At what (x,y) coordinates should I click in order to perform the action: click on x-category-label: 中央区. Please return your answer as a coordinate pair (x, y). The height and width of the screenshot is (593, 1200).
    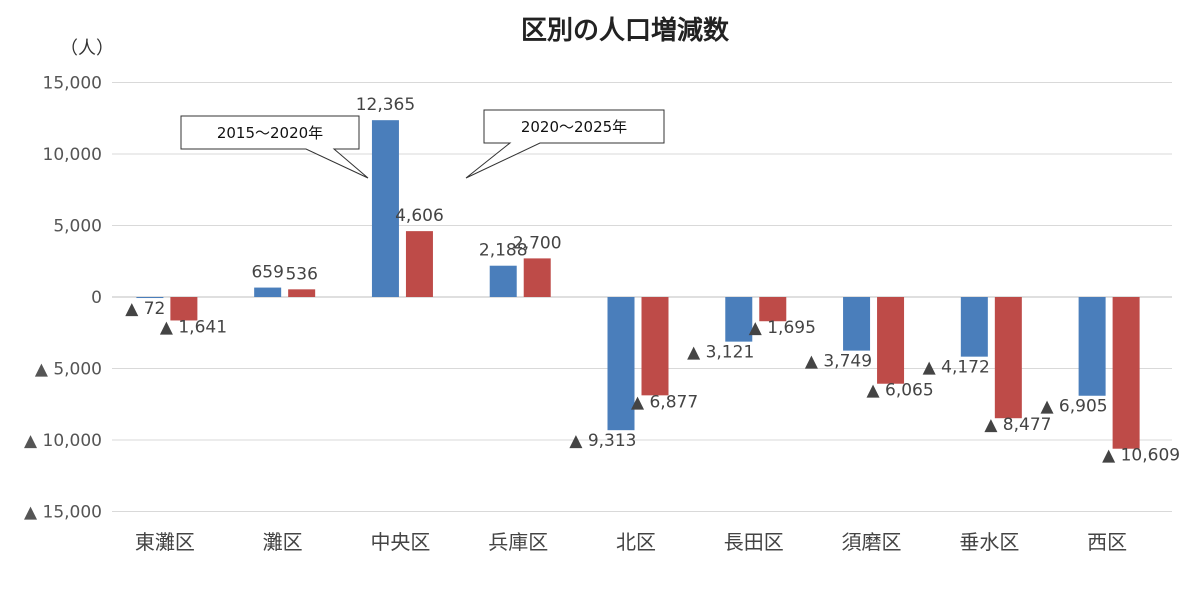
    Looking at the image, I should click on (400, 542).